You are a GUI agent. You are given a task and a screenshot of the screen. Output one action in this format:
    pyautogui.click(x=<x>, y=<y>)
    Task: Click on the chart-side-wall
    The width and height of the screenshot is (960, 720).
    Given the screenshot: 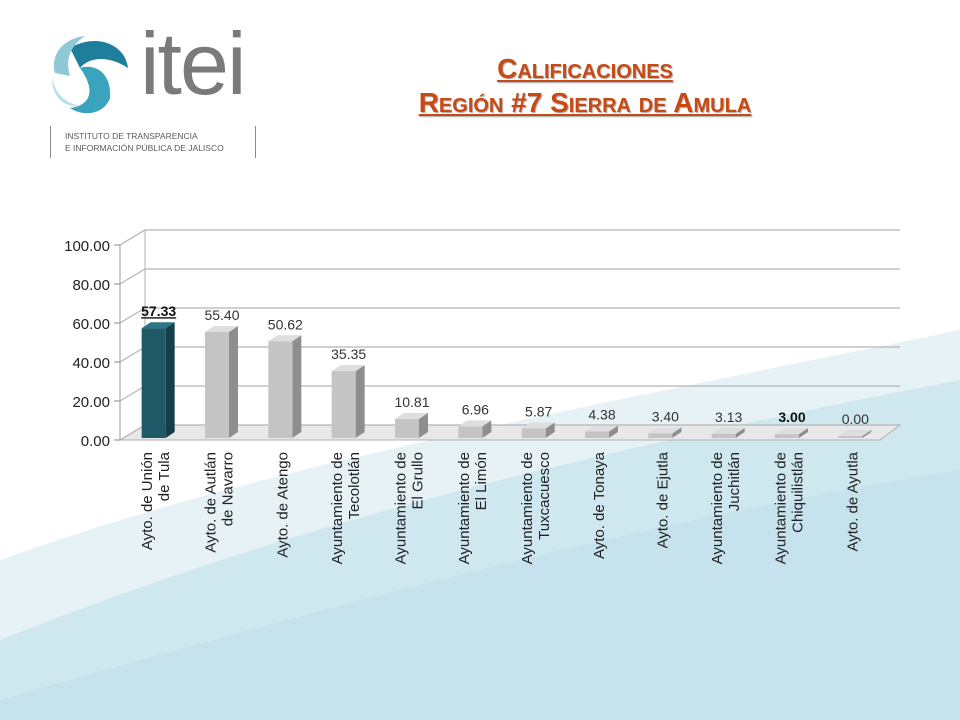 What is the action you would take?
    pyautogui.click(x=132, y=335)
    